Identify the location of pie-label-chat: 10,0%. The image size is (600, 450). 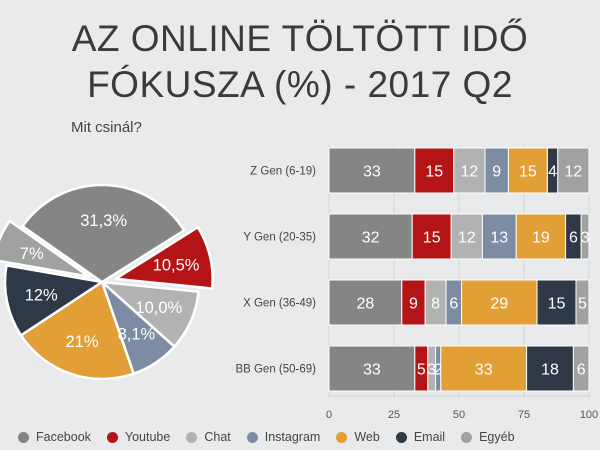
(158, 308).